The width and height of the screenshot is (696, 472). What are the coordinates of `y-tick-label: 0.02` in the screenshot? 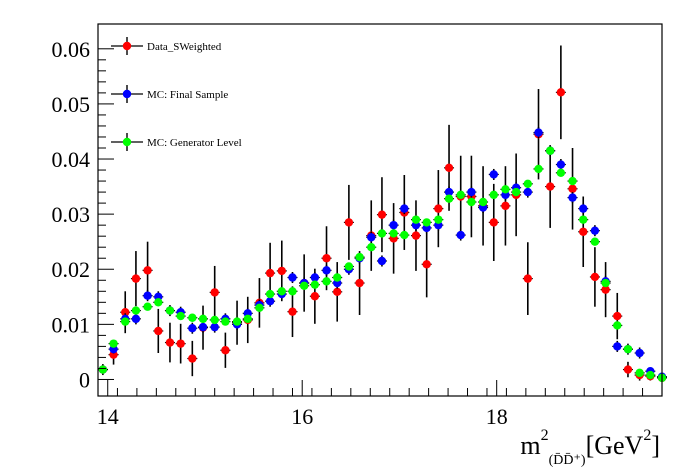 It's located at (71, 269).